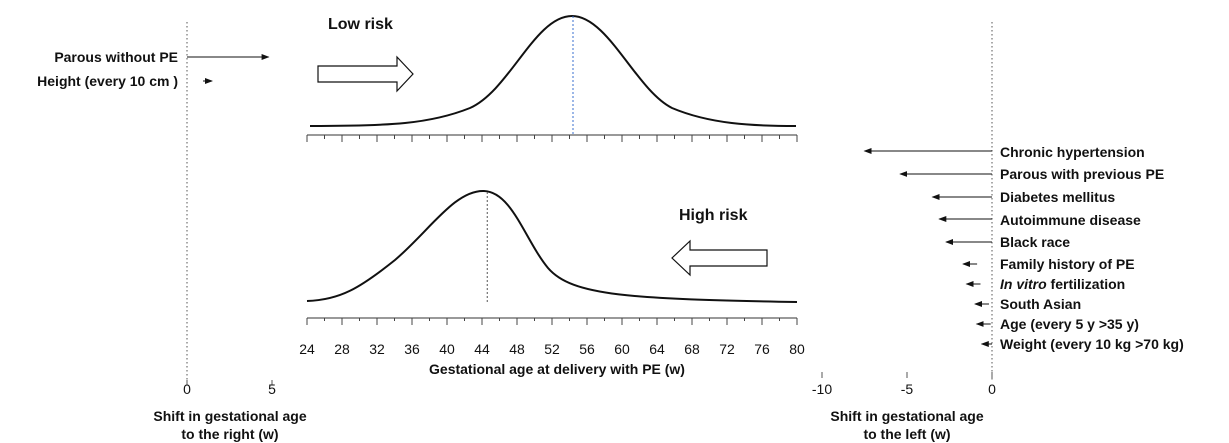  Describe the element at coordinates (482, 349) in the screenshot. I see `x-tick-label: 44` at that location.